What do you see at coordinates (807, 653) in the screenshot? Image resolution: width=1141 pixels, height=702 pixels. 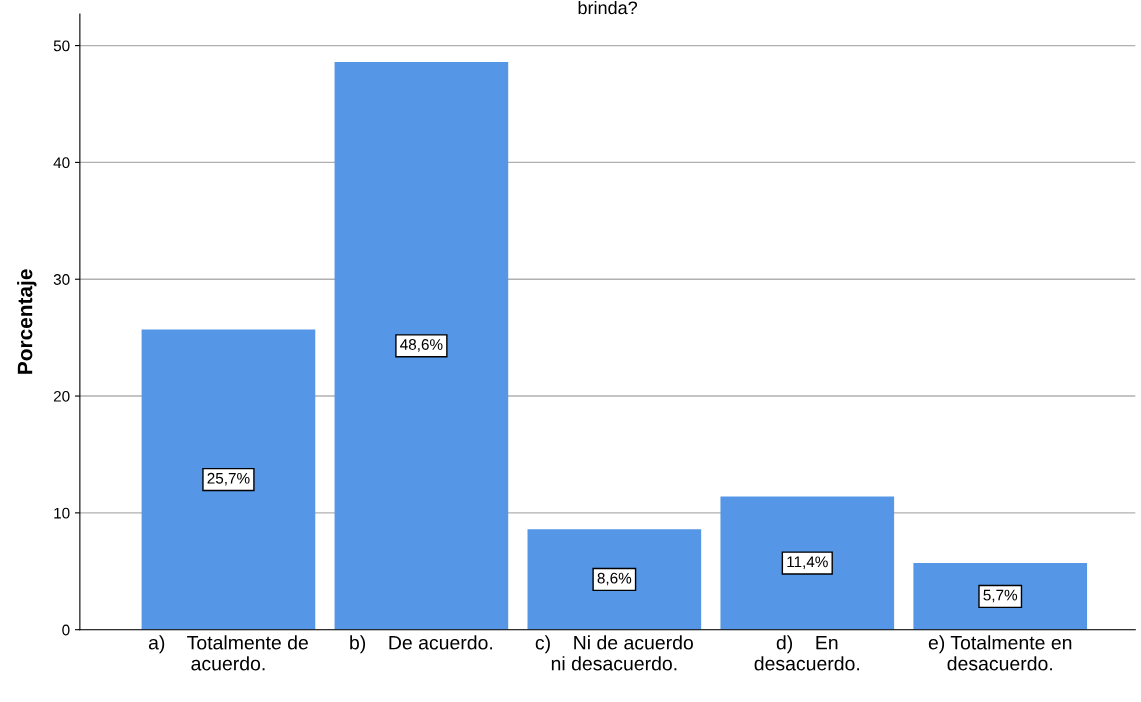 I see `x-tick-label: d) En desacuerdo.` at bounding box center [807, 653].